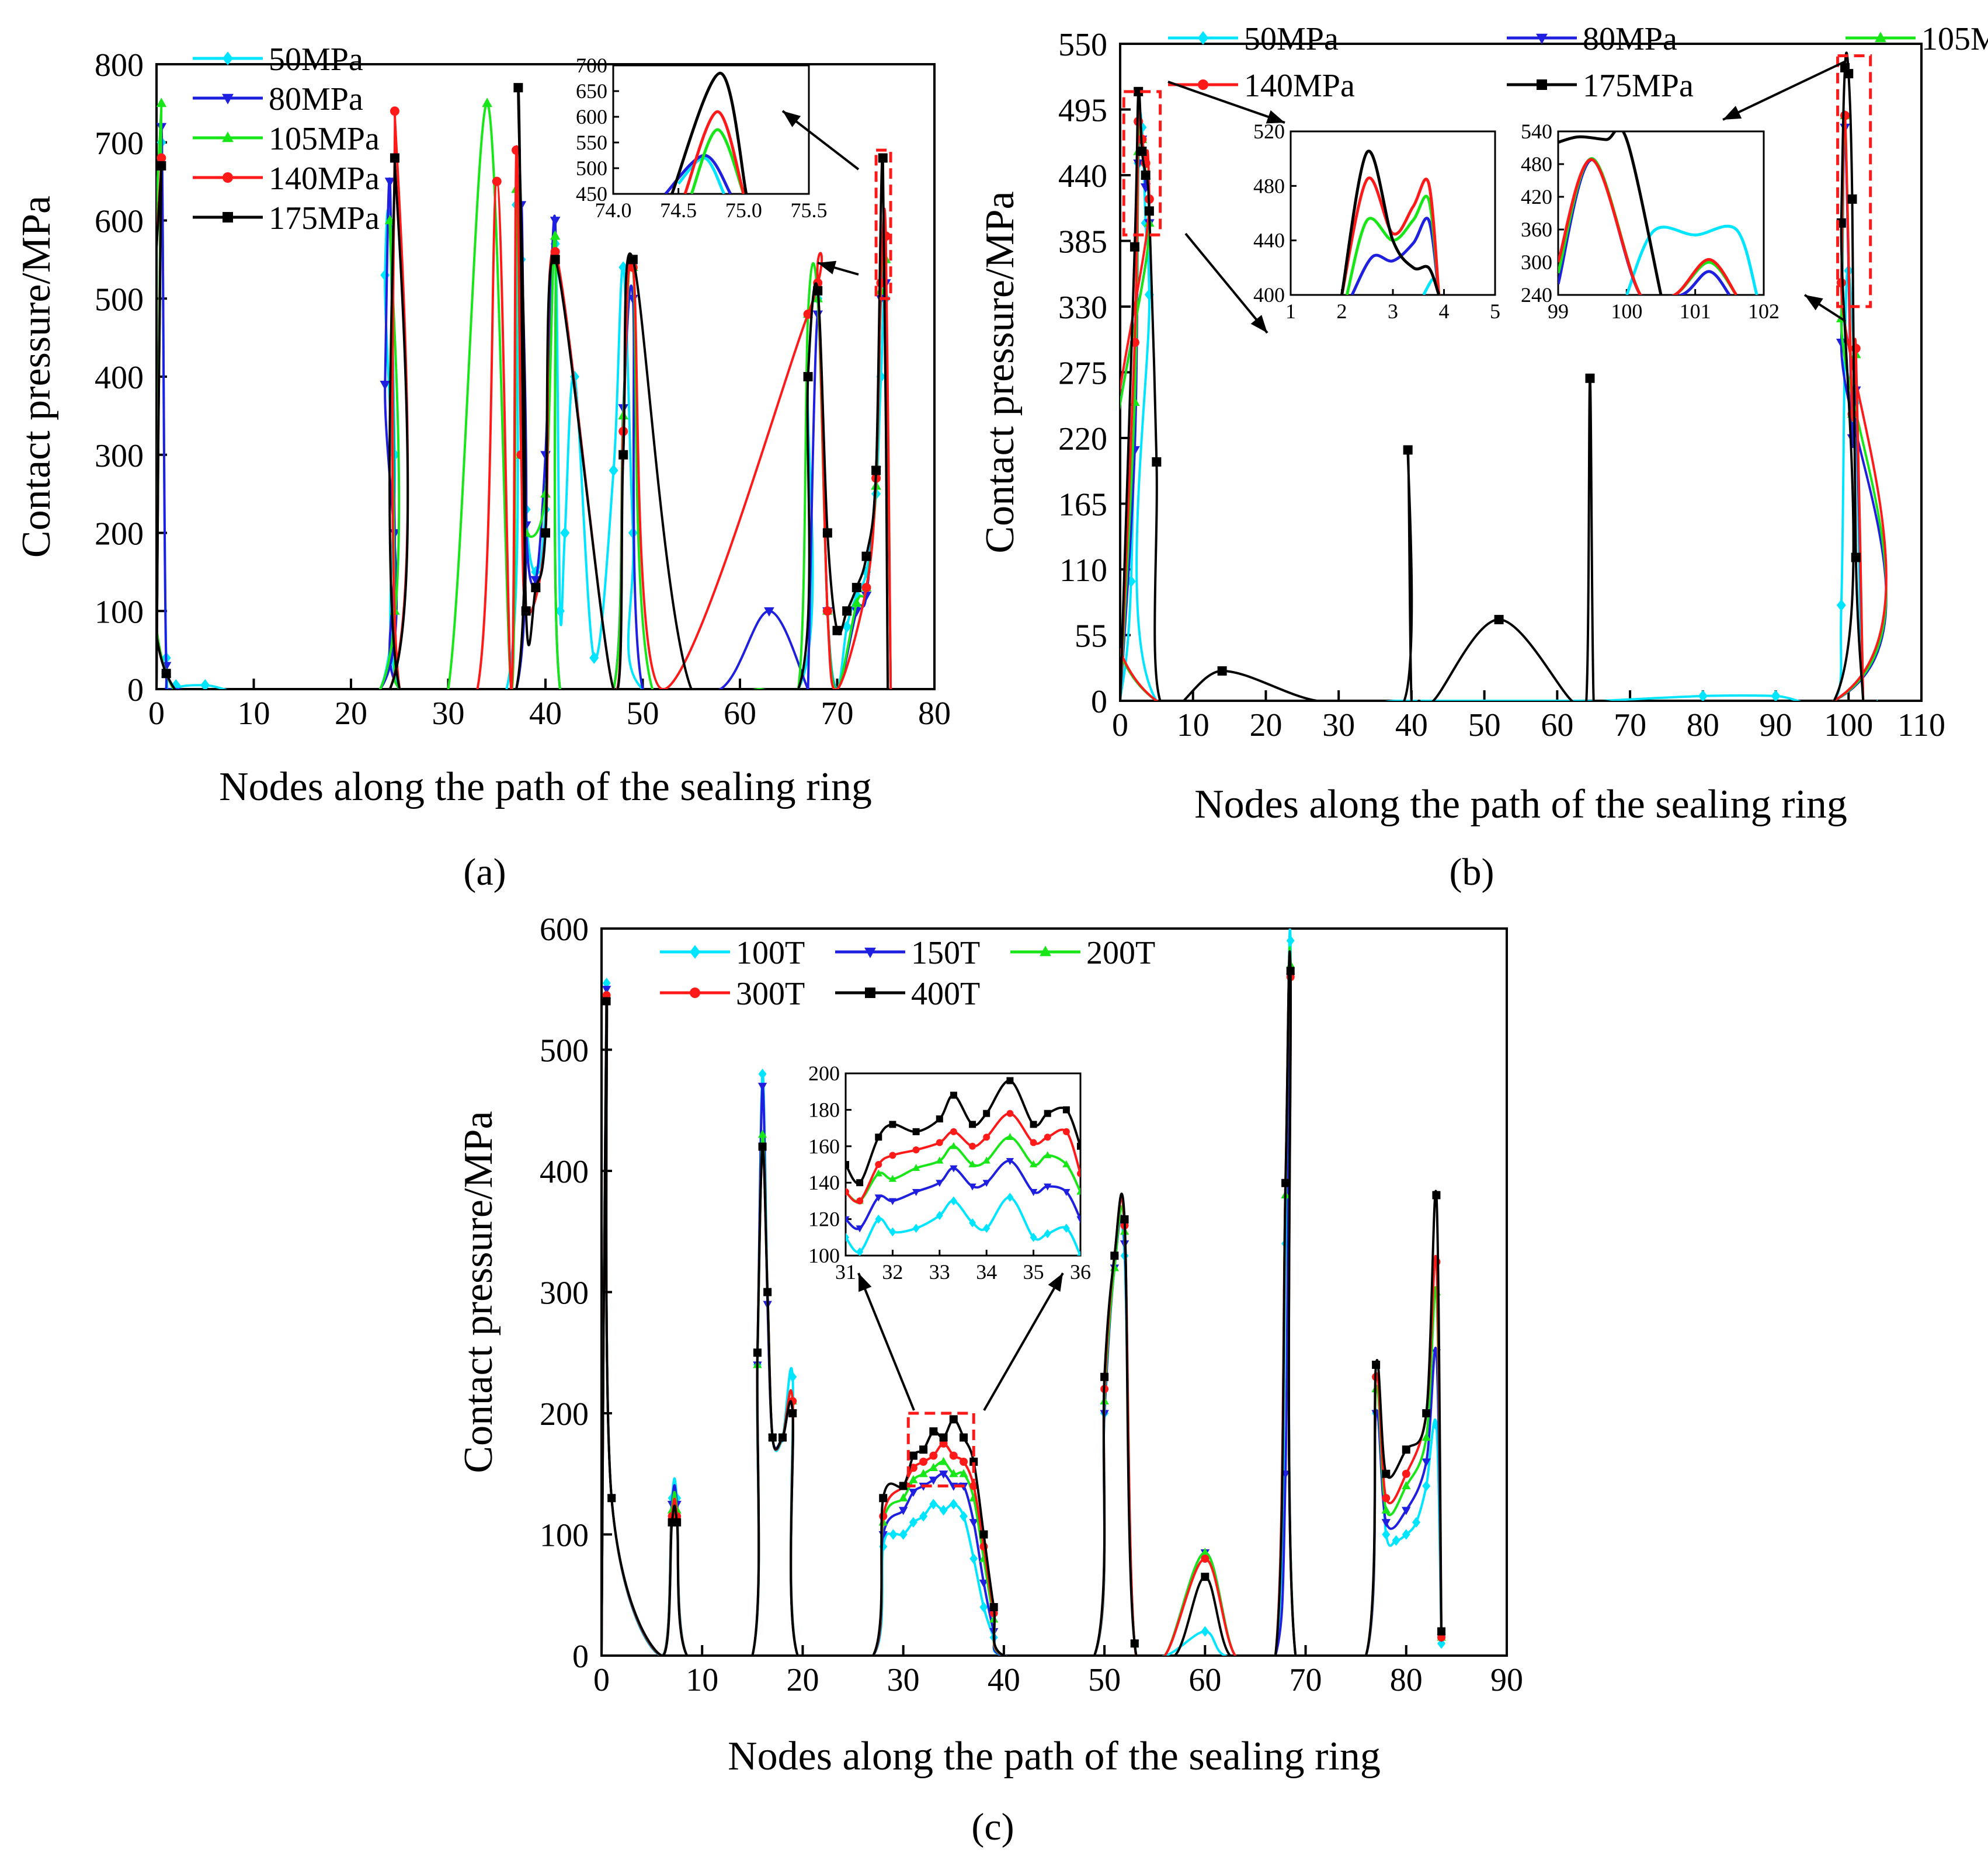  Describe the element at coordinates (903, 1680) in the screenshot. I see `c-x-tick-label: 30` at that location.